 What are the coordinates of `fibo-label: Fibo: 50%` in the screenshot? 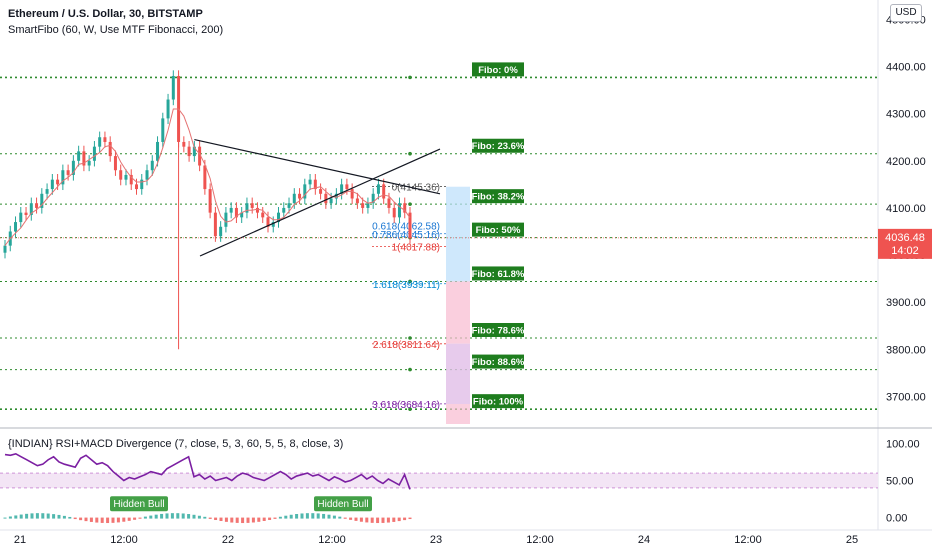 It's located at (498, 230).